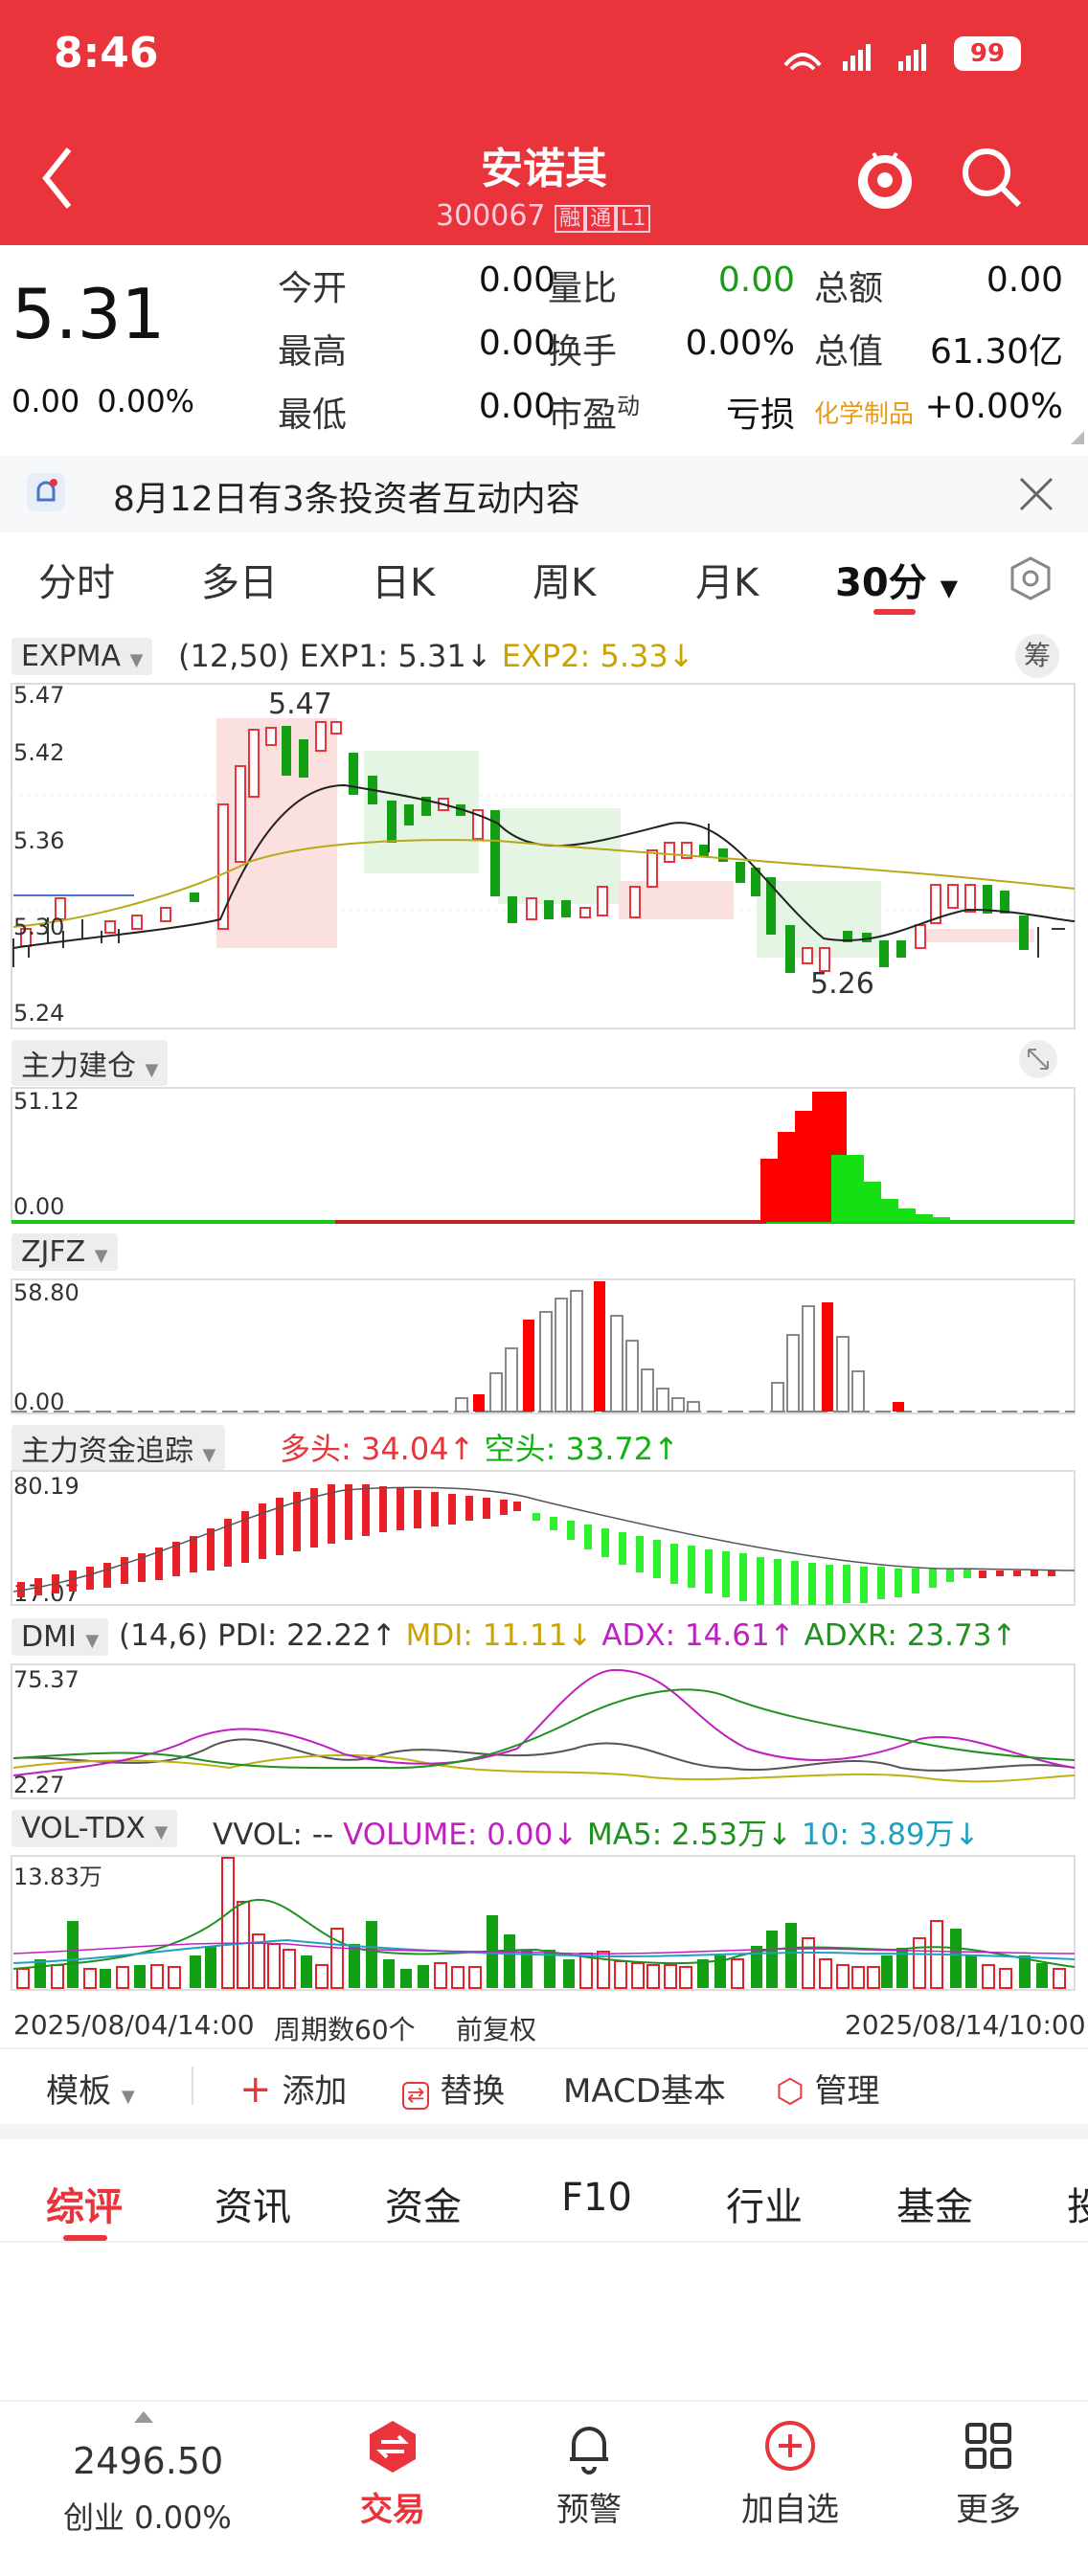 The image size is (1088, 2576). I want to click on candles, so click(538, 847).